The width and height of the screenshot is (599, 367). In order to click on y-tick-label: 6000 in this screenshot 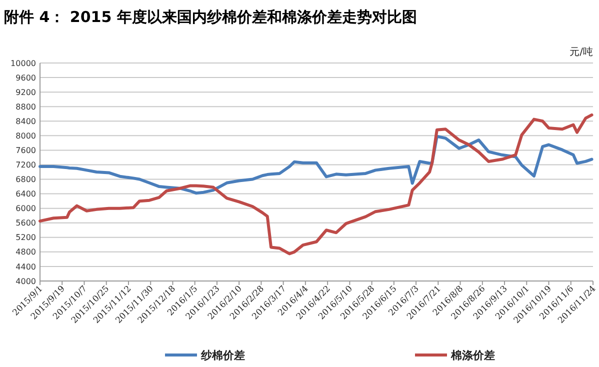, I will do `click(26, 209)`.